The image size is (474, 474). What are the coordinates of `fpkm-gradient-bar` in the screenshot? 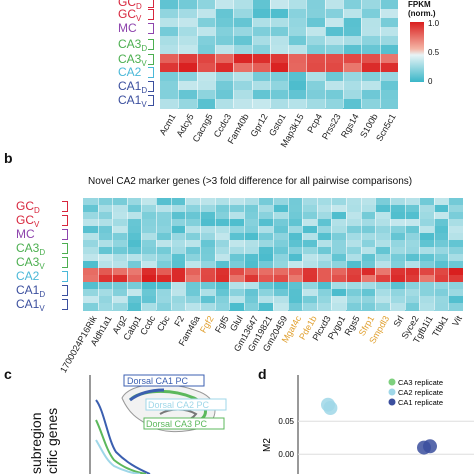 It's located at (417, 52).